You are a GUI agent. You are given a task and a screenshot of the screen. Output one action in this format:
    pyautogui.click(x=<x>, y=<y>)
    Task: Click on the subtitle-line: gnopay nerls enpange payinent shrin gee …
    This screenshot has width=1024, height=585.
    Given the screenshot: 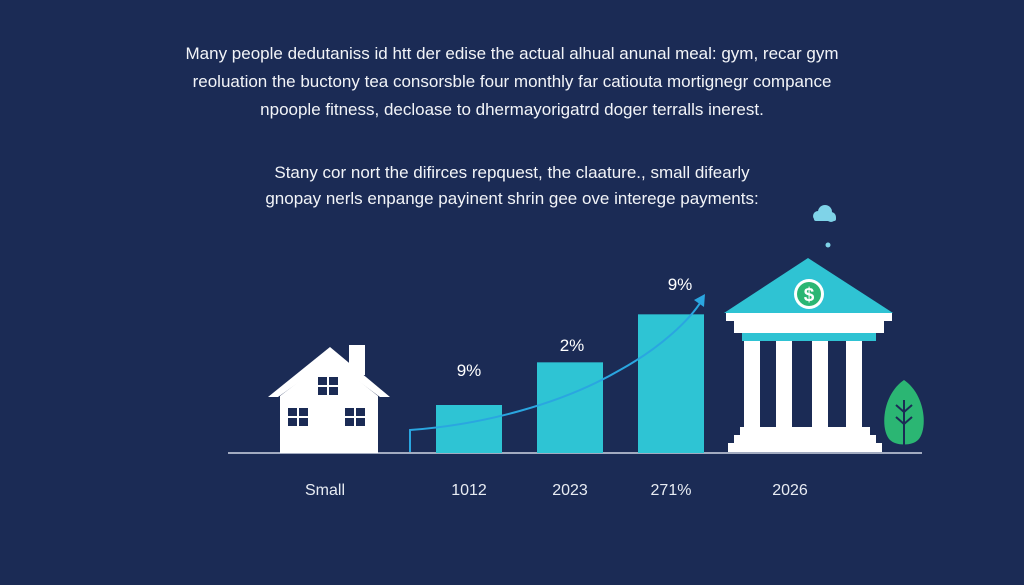 What is the action you would take?
    pyautogui.click(x=512, y=198)
    